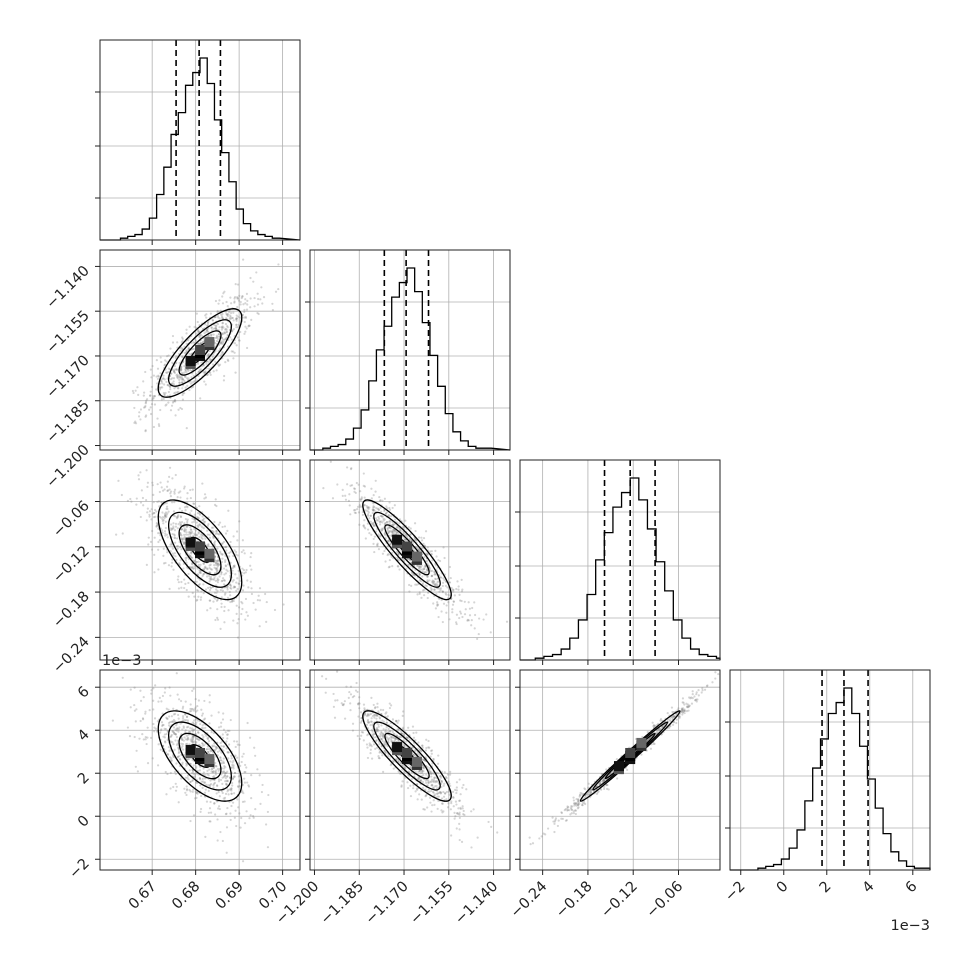 The height and width of the screenshot is (970, 970). I want to click on x-tick-label: 0.67, so click(143, 896).